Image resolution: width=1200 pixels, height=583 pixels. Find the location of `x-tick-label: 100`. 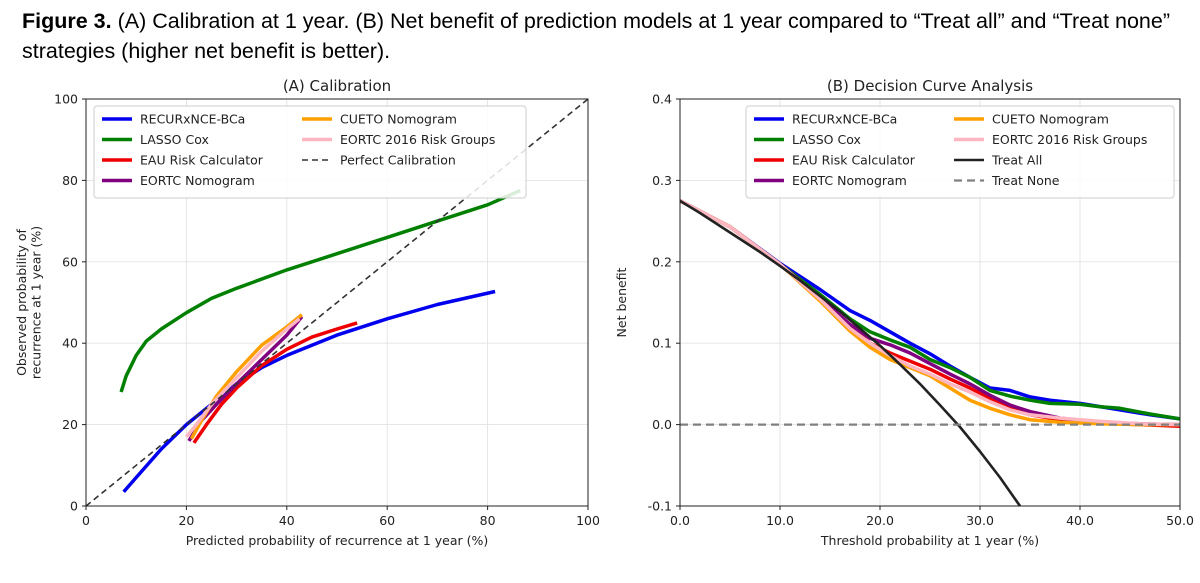

x-tick-label: 100 is located at coordinates (588, 520).